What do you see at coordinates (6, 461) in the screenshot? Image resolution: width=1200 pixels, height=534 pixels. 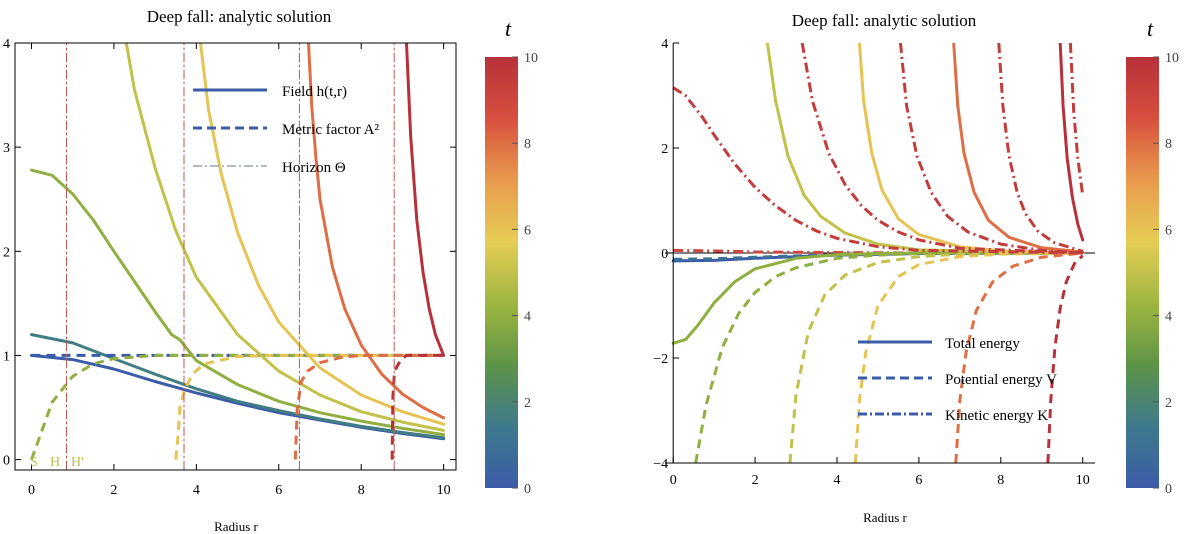 I see `left-y-tick-label-0: 0` at bounding box center [6, 461].